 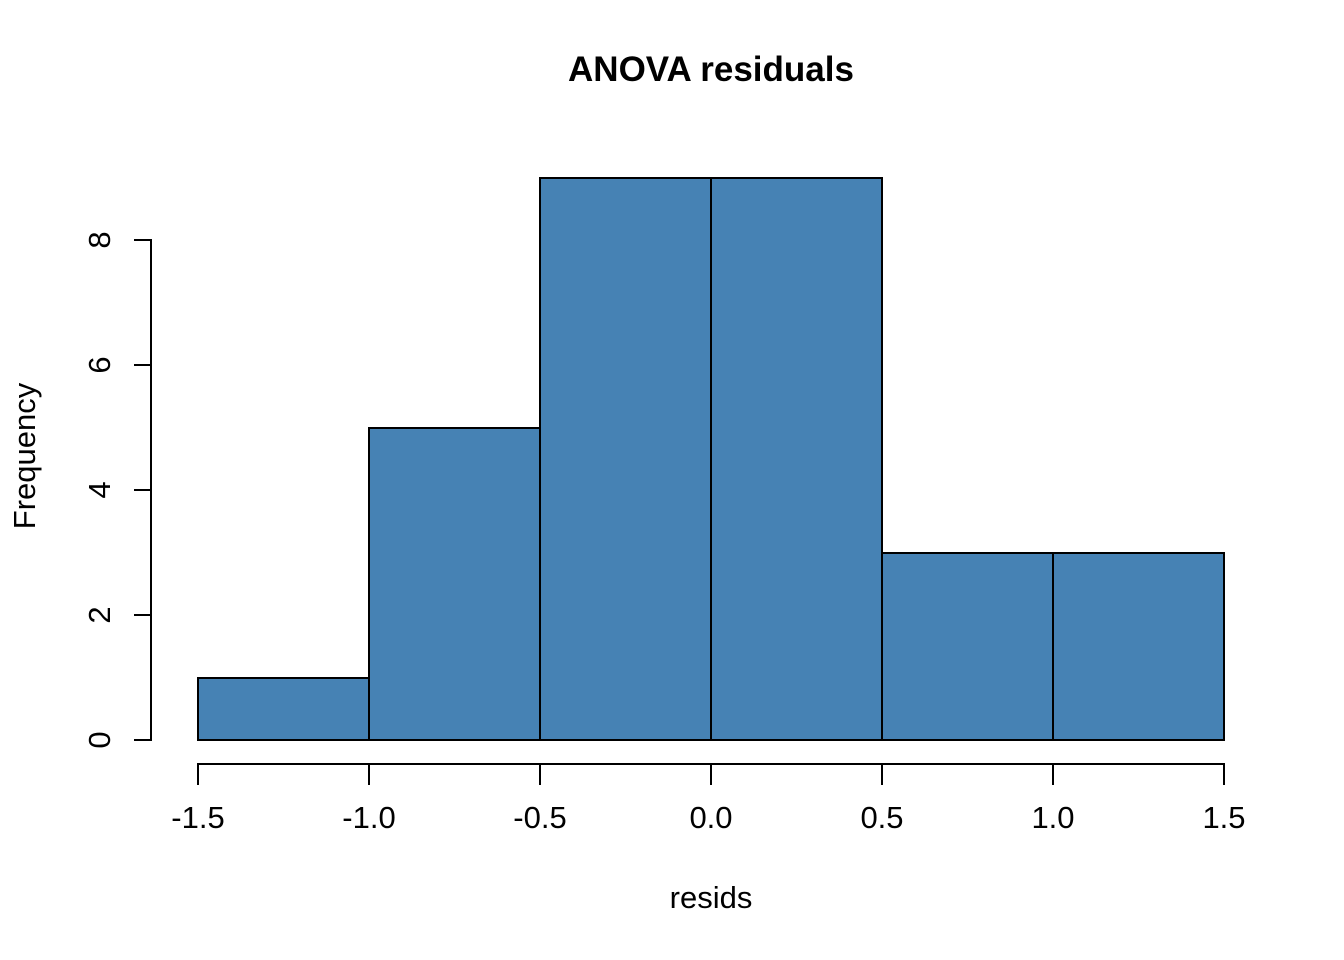 What do you see at coordinates (198, 817) in the screenshot?
I see `x-tick-label: -1.5` at bounding box center [198, 817].